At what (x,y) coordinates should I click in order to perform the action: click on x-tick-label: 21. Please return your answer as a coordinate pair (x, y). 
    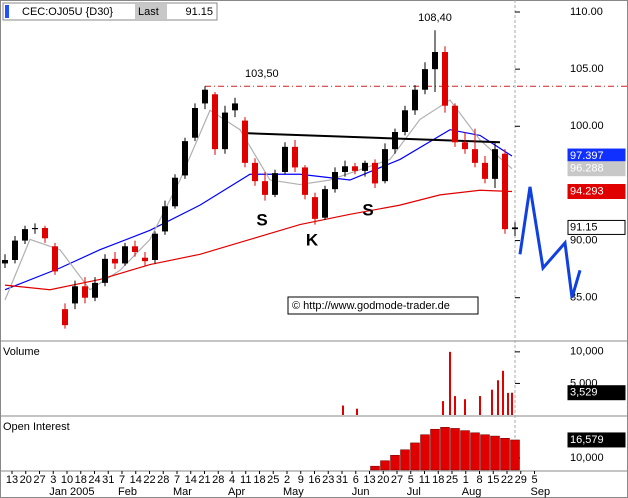
    Looking at the image, I should click on (204, 480).